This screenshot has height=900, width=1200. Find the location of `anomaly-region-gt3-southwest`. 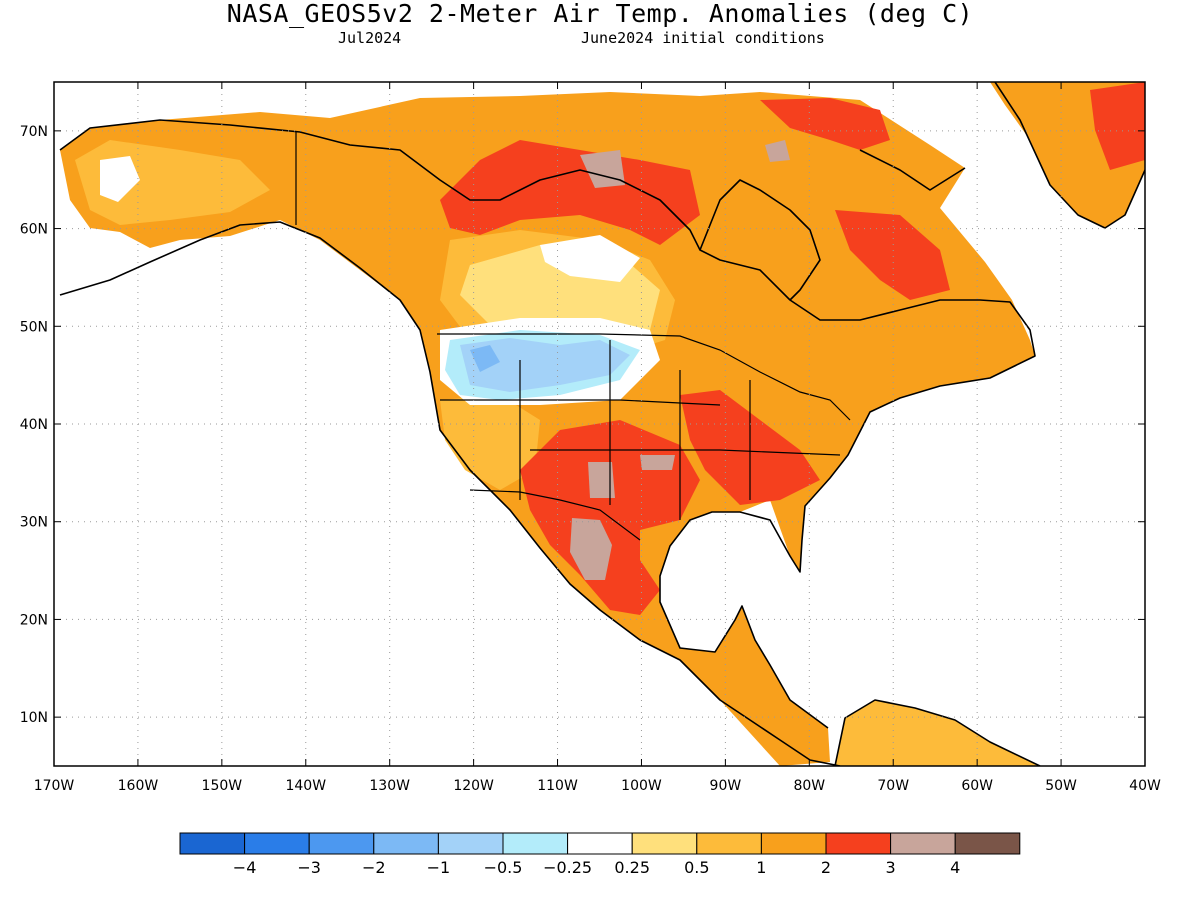

anomaly-region-gt3-southwest is located at coordinates (591, 549).